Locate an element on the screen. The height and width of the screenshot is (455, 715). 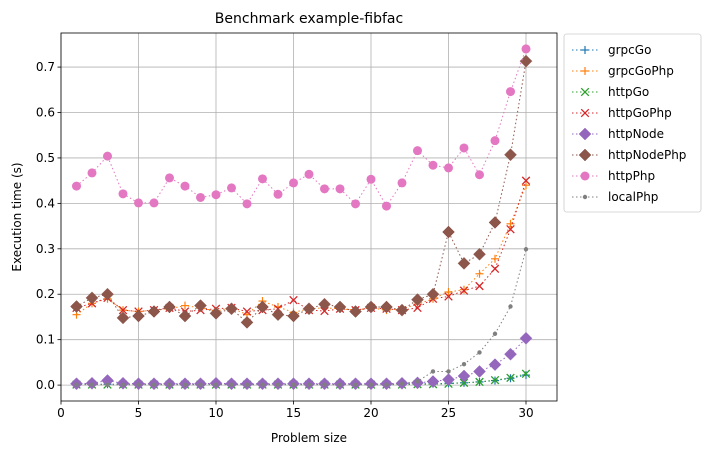
legend-item-httpPhp: httpPhp is located at coordinates (613, 176).